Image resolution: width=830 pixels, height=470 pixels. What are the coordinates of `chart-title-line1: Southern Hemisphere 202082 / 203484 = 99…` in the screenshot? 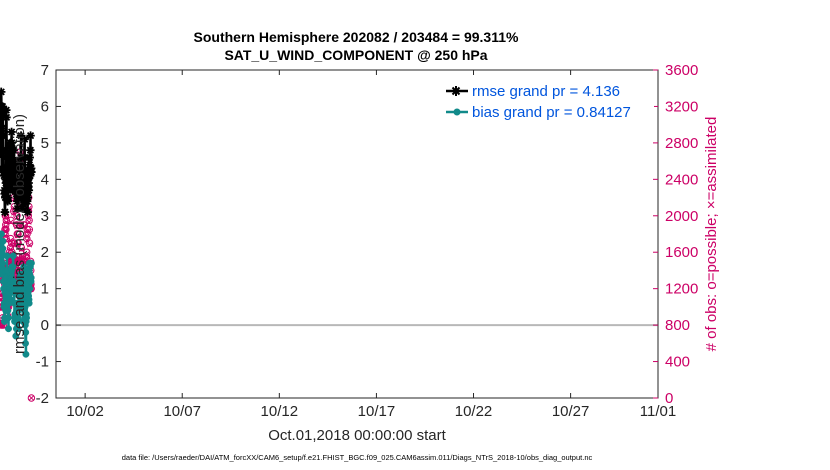 It's located at (356, 37).